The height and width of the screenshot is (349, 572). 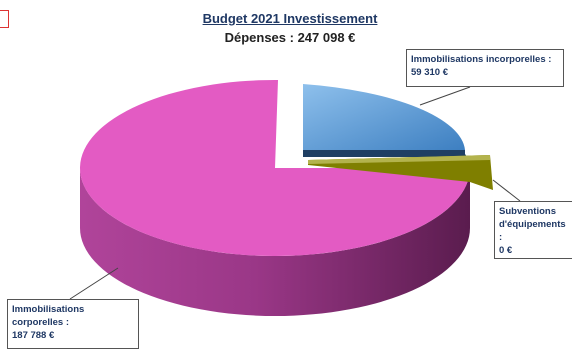 I want to click on label-subventions-name: Subventions d'équipements :, so click(x=532, y=224).